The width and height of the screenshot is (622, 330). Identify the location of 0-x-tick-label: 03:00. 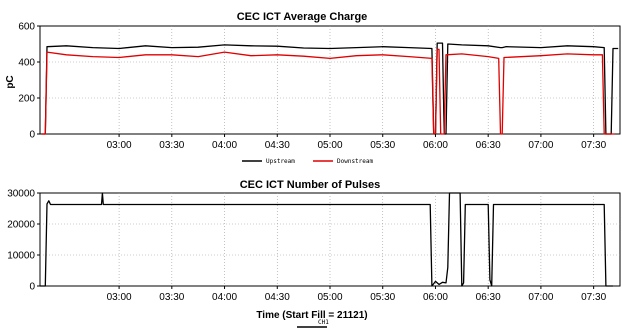
(119, 145).